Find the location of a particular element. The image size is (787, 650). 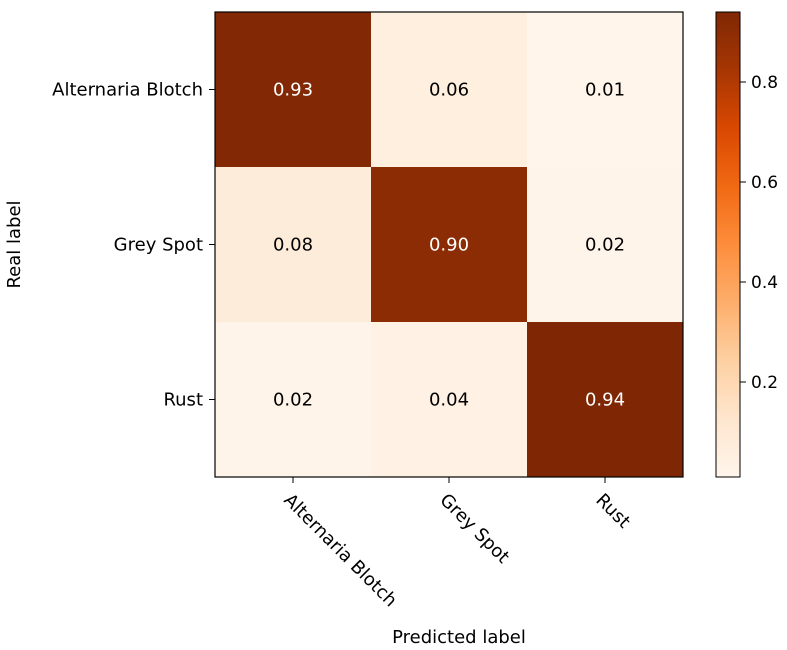

cell-label-r0-c2: 0.01 is located at coordinates (605, 90).